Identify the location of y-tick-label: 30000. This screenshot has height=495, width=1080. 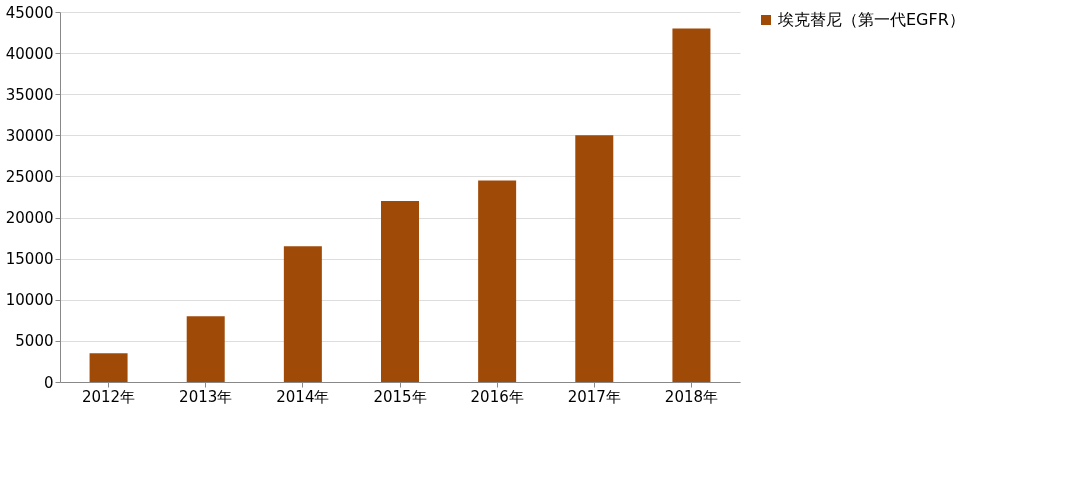
(29, 135).